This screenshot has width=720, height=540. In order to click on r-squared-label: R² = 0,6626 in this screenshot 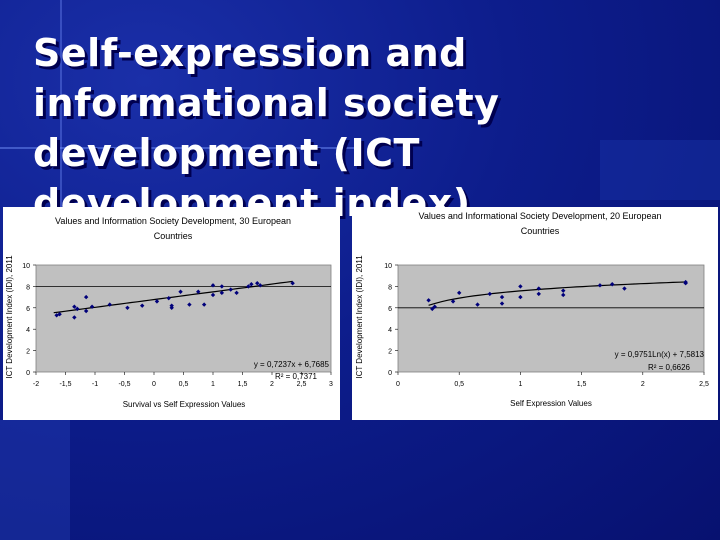, I will do `click(669, 367)`.